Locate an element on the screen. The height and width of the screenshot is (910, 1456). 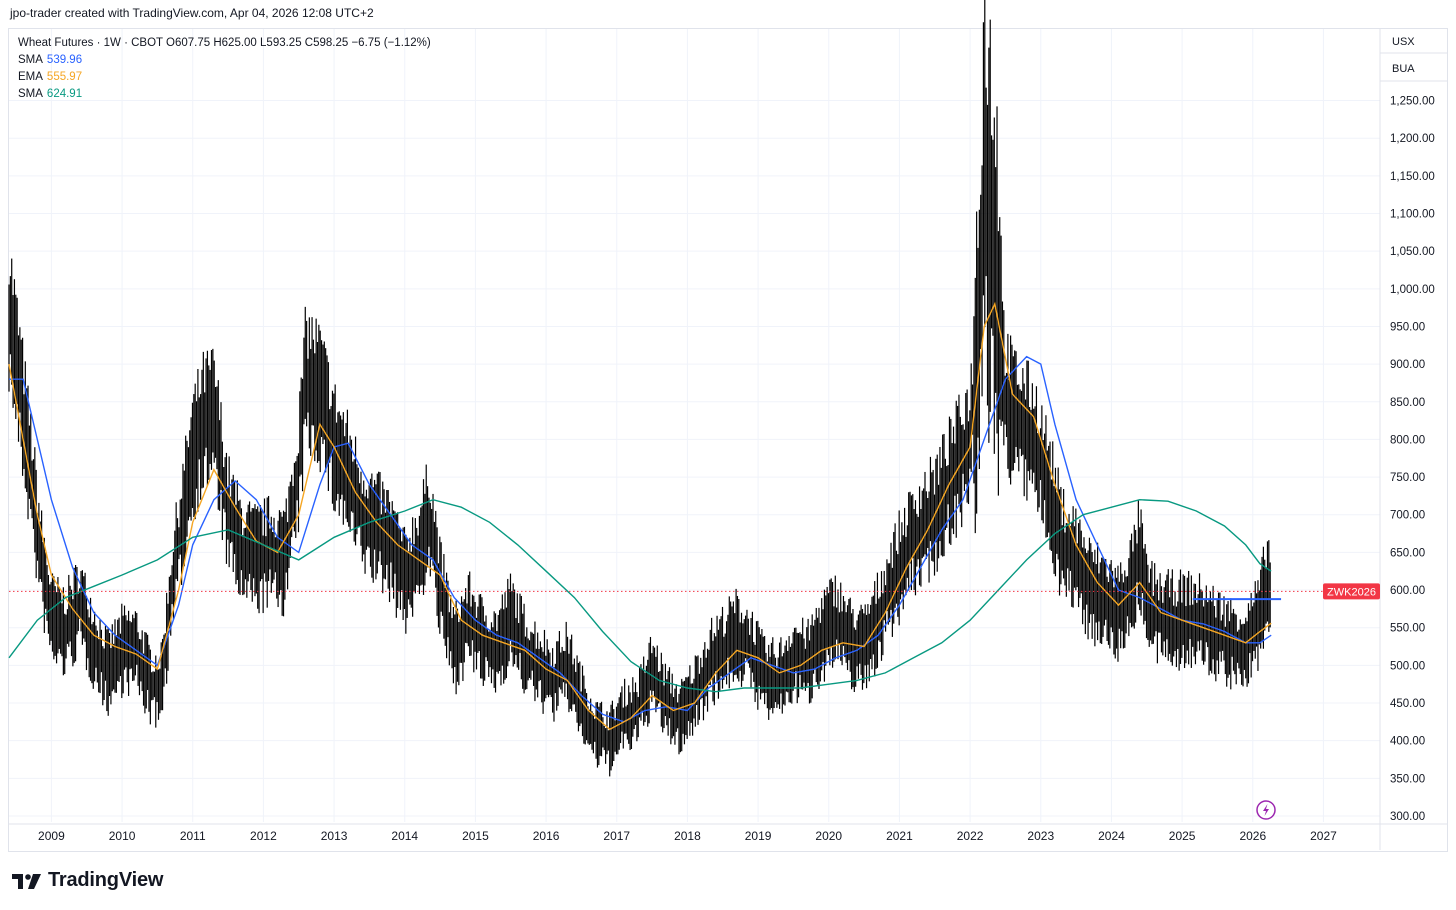
time-tick-label: 2026 is located at coordinates (1252, 836).